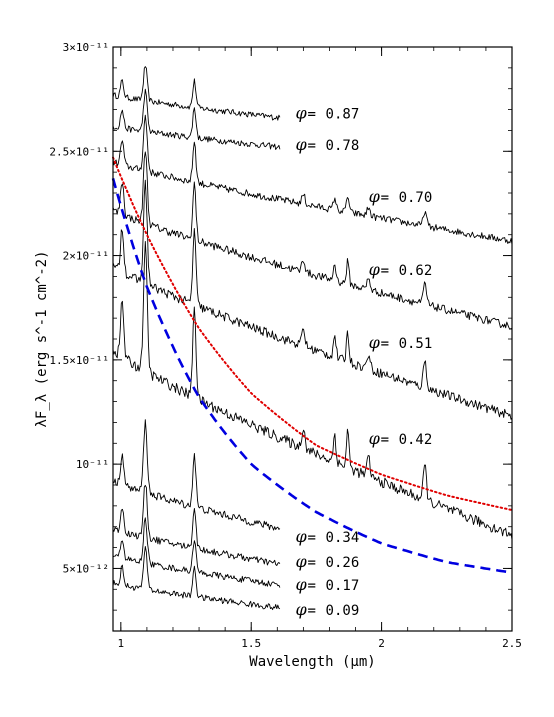 The height and width of the screenshot is (717, 554). What do you see at coordinates (343, 611) in the screenshot?
I see `phase-value: 0.09` at bounding box center [343, 611].